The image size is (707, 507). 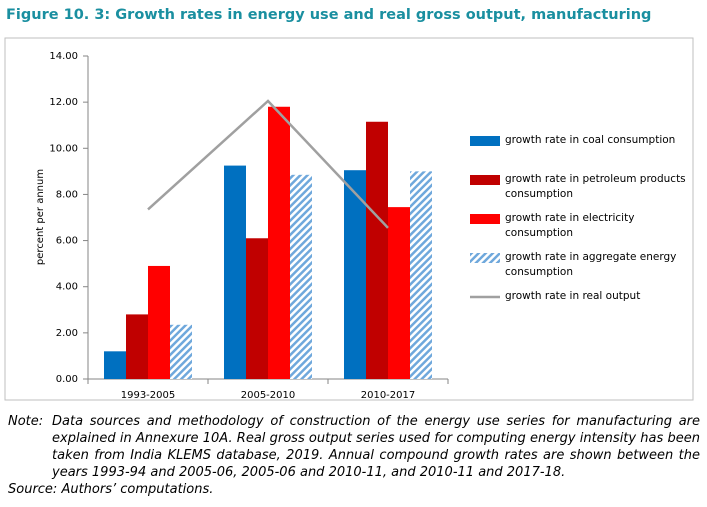 What do you see at coordinates (26, 421) in the screenshot?
I see `note-label: Note:` at bounding box center [26, 421].